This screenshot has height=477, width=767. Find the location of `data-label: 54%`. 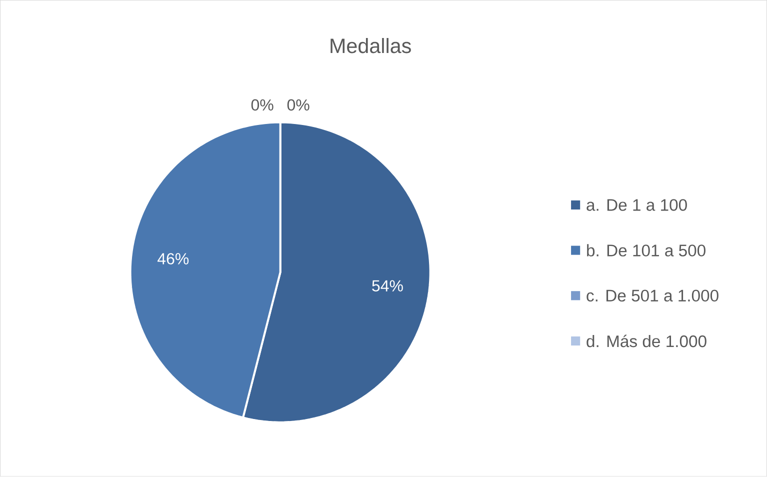

data-label: 54% is located at coordinates (387, 286).